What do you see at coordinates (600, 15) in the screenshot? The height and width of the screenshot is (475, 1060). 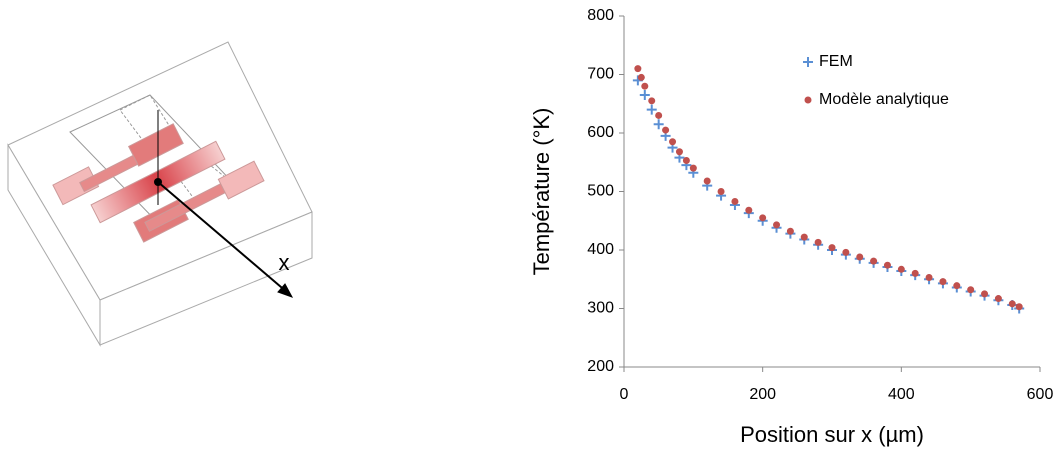 I see `y-tick-label: 800` at bounding box center [600, 15].